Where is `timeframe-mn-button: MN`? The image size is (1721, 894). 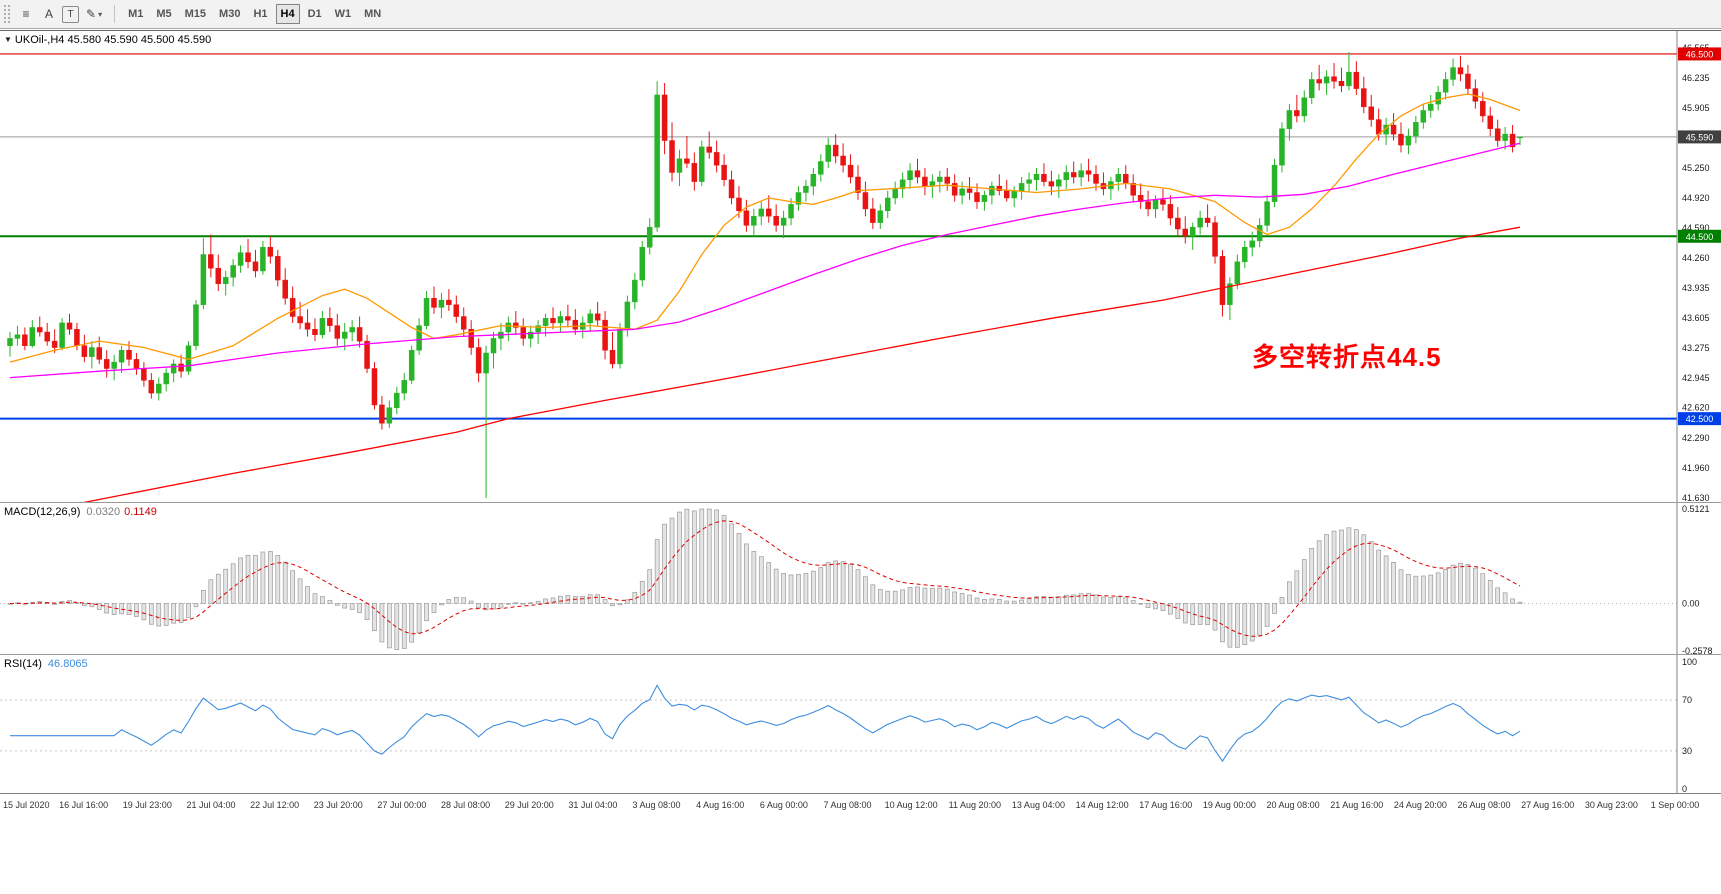 timeframe-mn-button: MN is located at coordinates (373, 14).